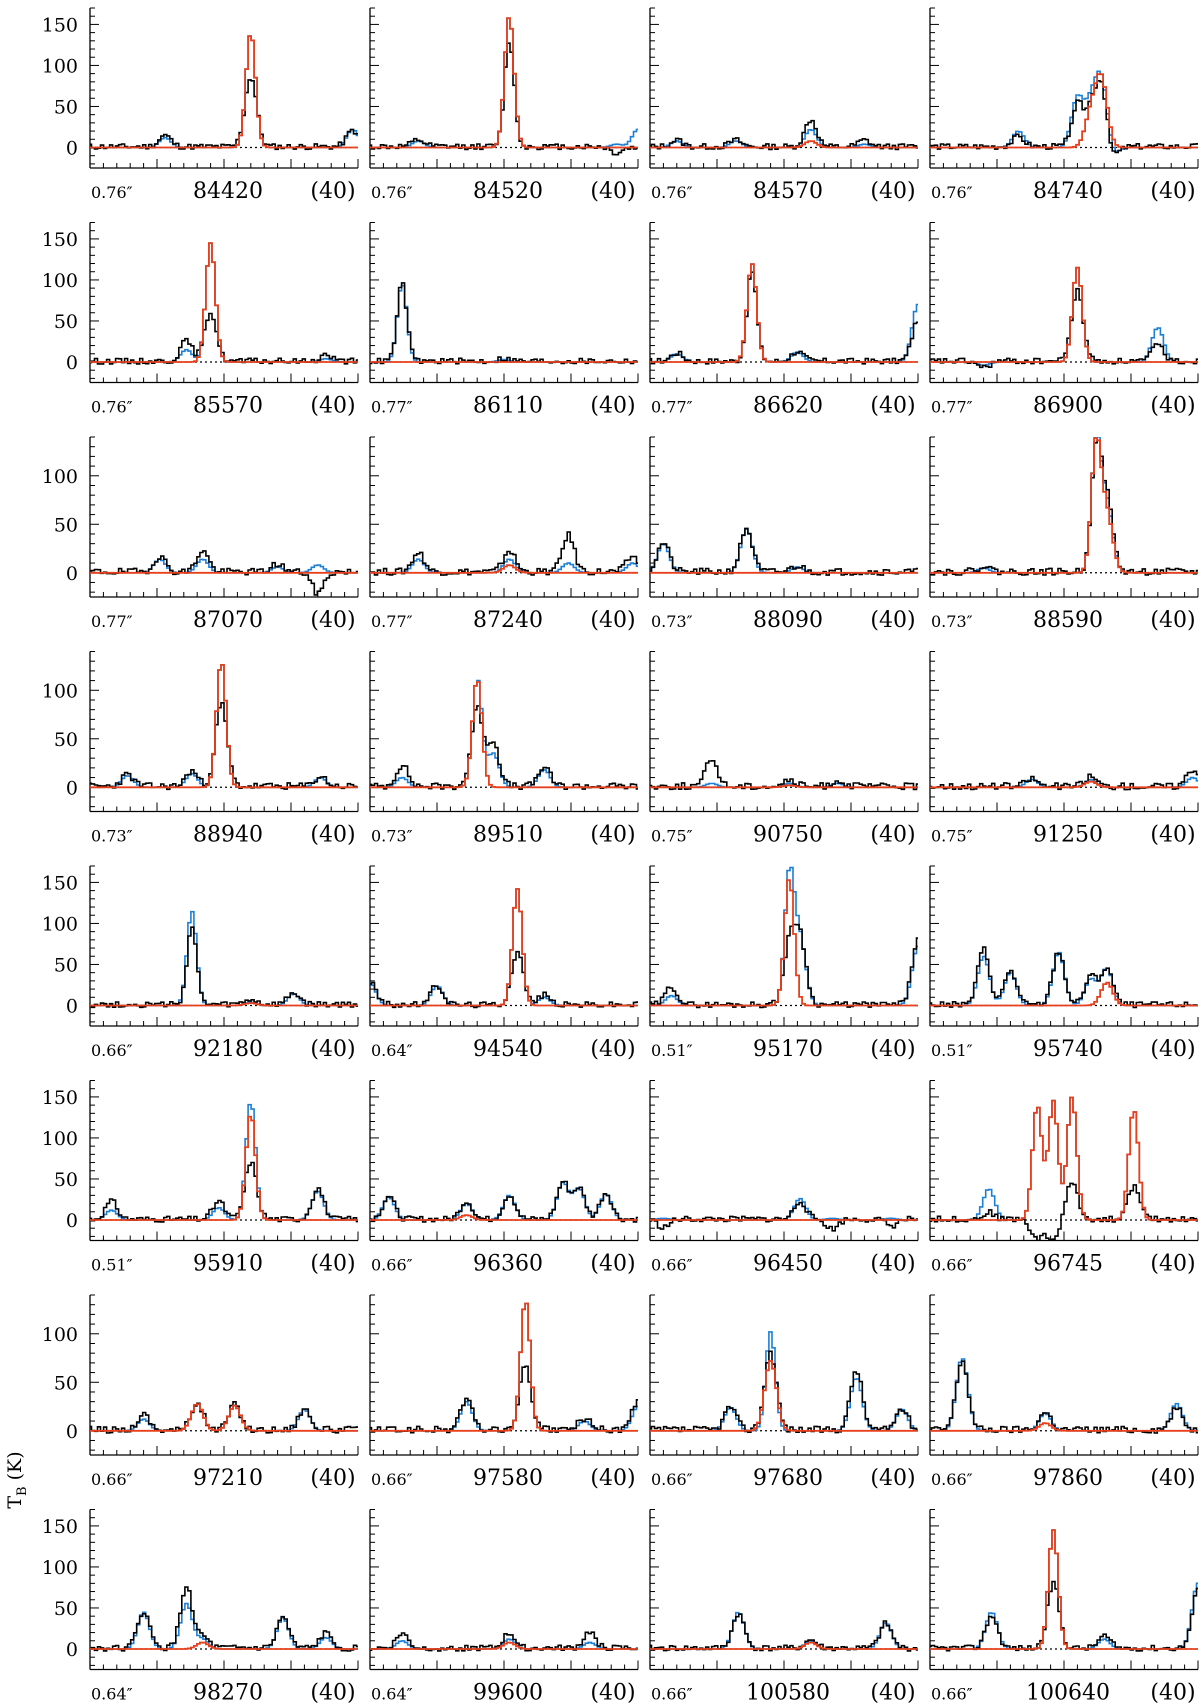  I want to click on spectrum-panel-89510: 0.73″ 89510 (40), so click(504, 749).